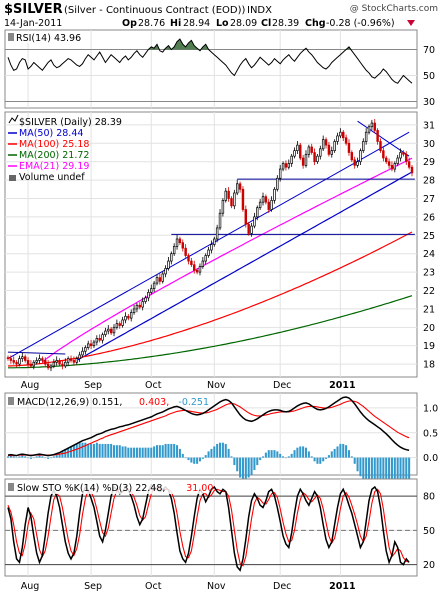 This screenshot has height=593, width=442. Describe the element at coordinates (429, 199) in the screenshot. I see `y-tick-label: 27` at that location.